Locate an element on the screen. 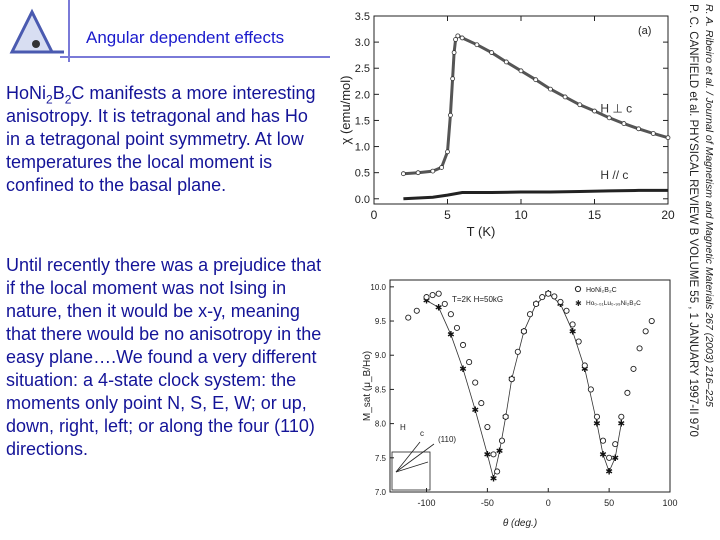 This screenshot has height=540, width=720. x-tick-label: 0 is located at coordinates (548, 503).